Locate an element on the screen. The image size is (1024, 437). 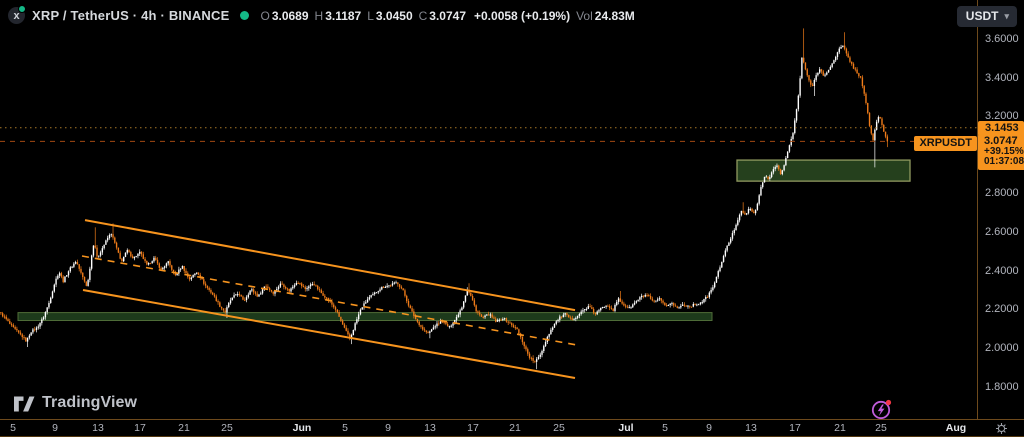
volume-label: Vol is located at coordinates (584, 15).